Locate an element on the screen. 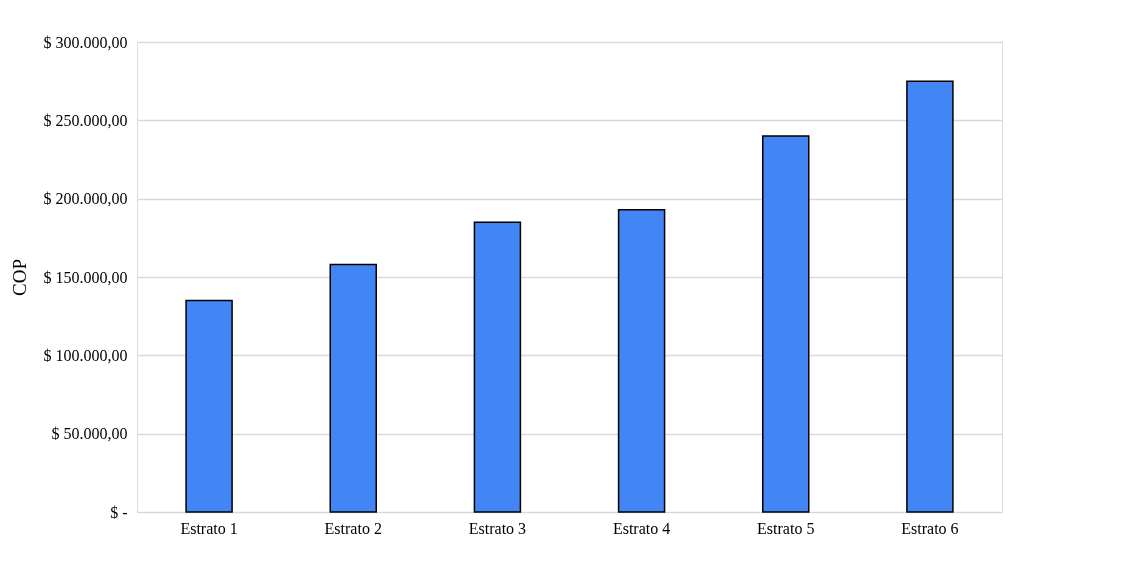 This screenshot has height=563, width=1121. y-tick-label: $ 300.000,00 is located at coordinates (85, 42).